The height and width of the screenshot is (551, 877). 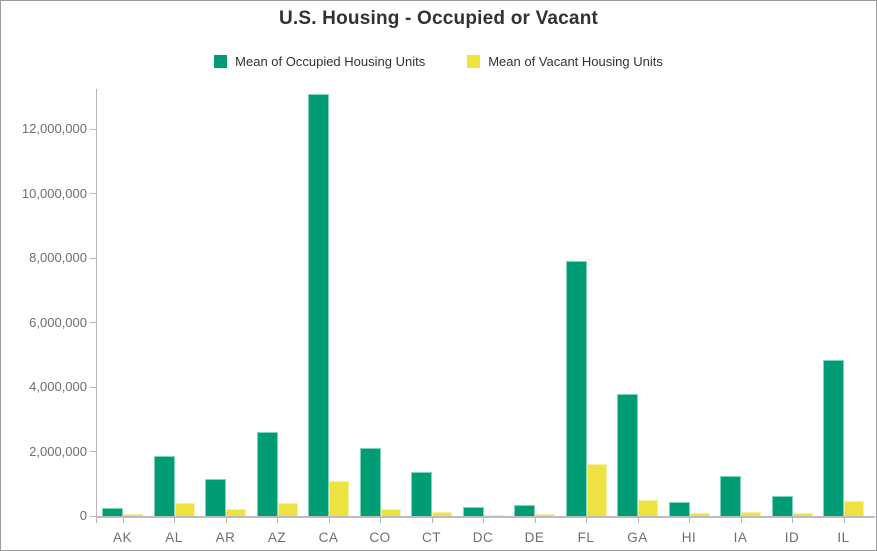 I want to click on x-axis-label-ct: CT, so click(x=431, y=537).